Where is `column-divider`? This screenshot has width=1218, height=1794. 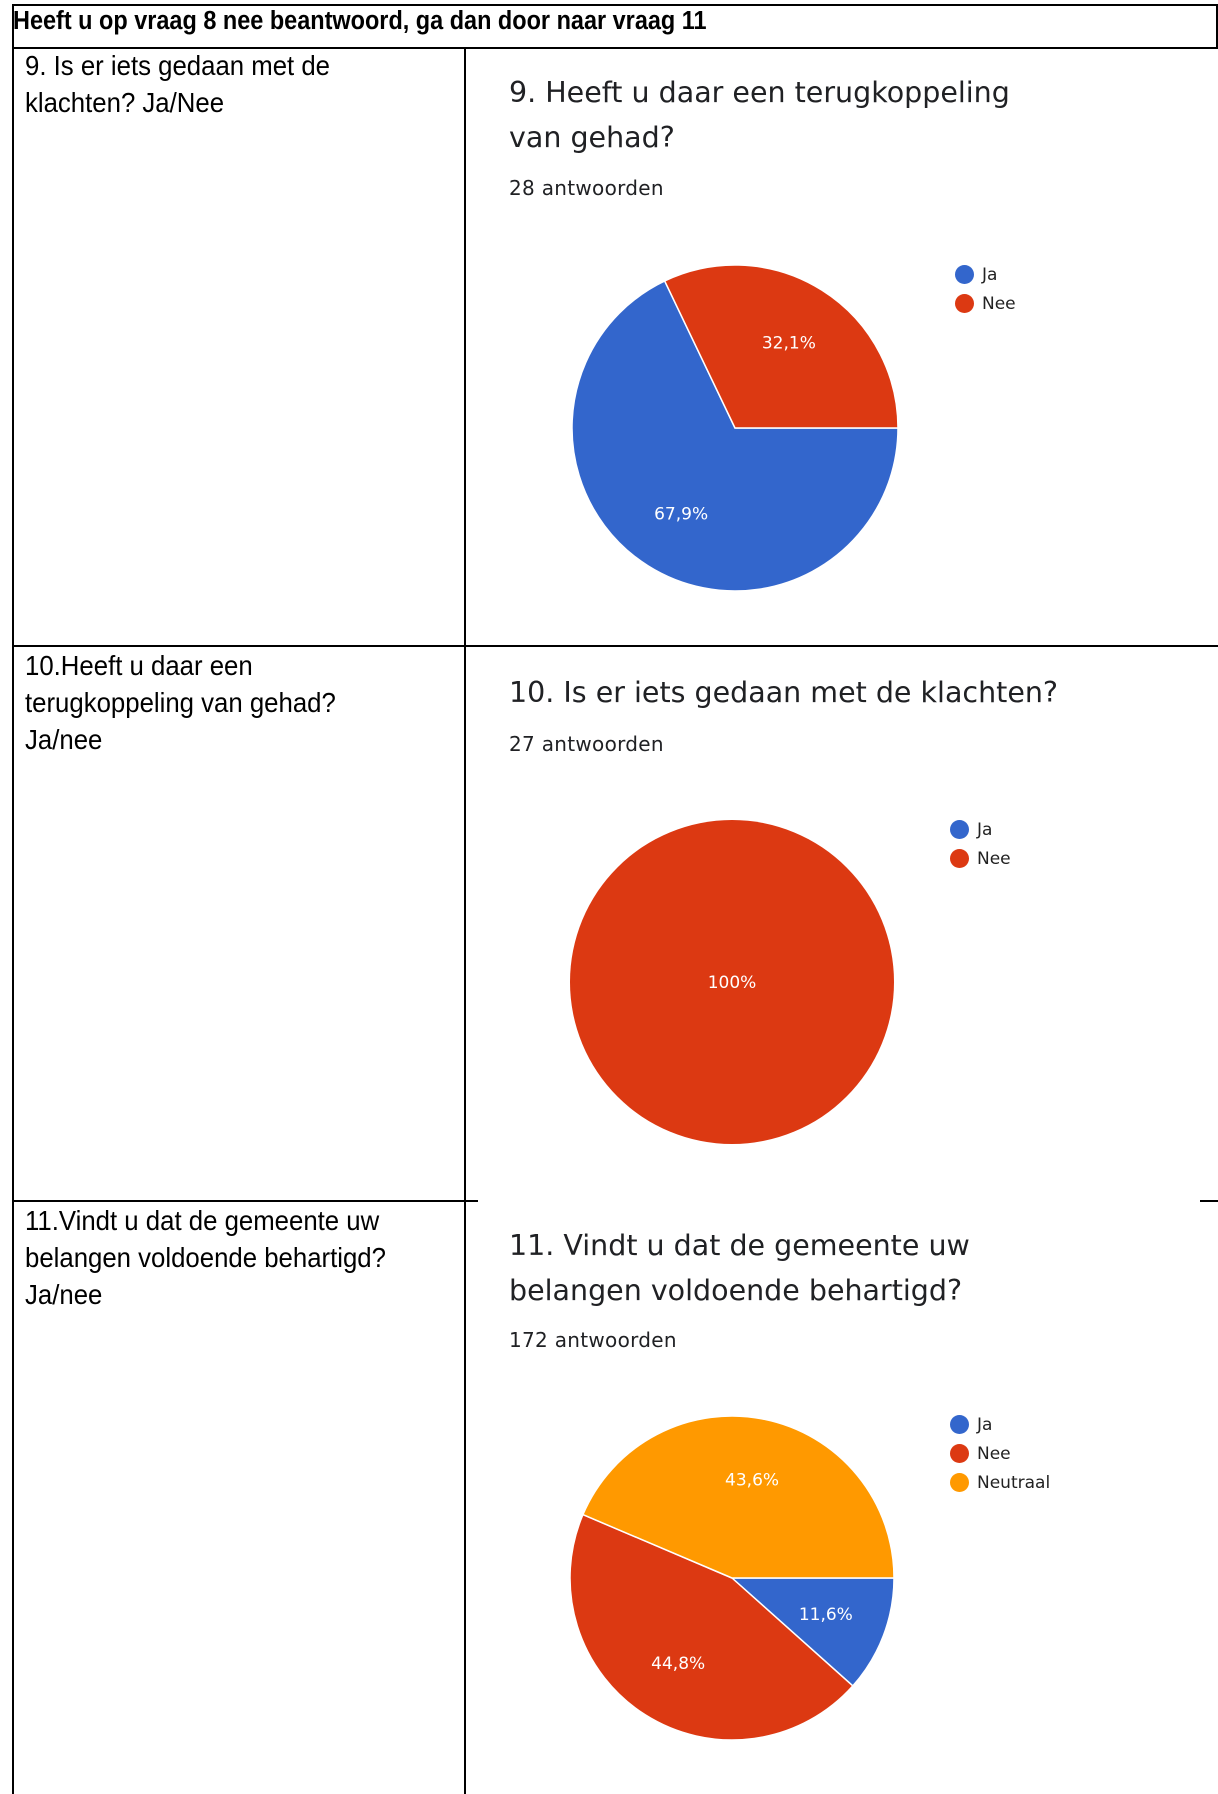 column-divider is located at coordinates (465, 920).